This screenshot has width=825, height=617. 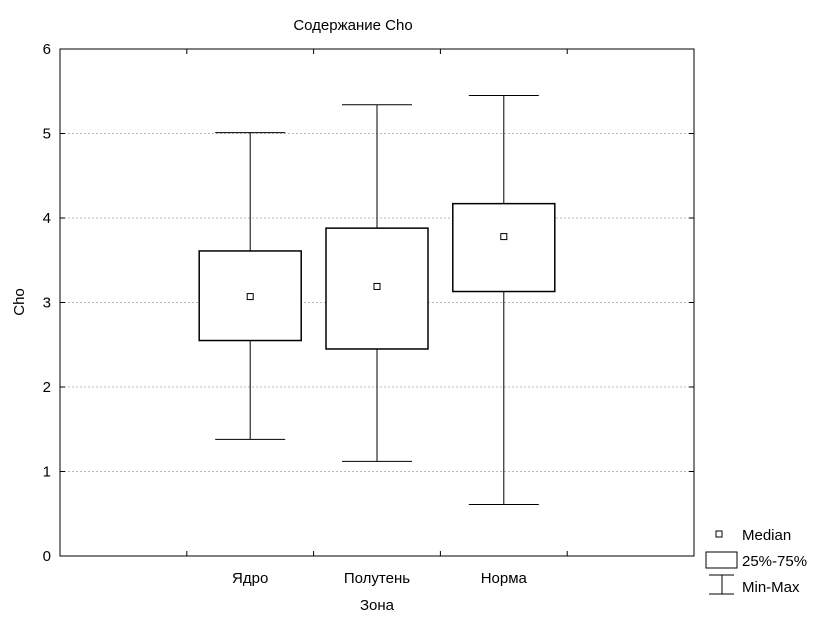 I want to click on y-tick-label: 4, so click(x=47, y=218).